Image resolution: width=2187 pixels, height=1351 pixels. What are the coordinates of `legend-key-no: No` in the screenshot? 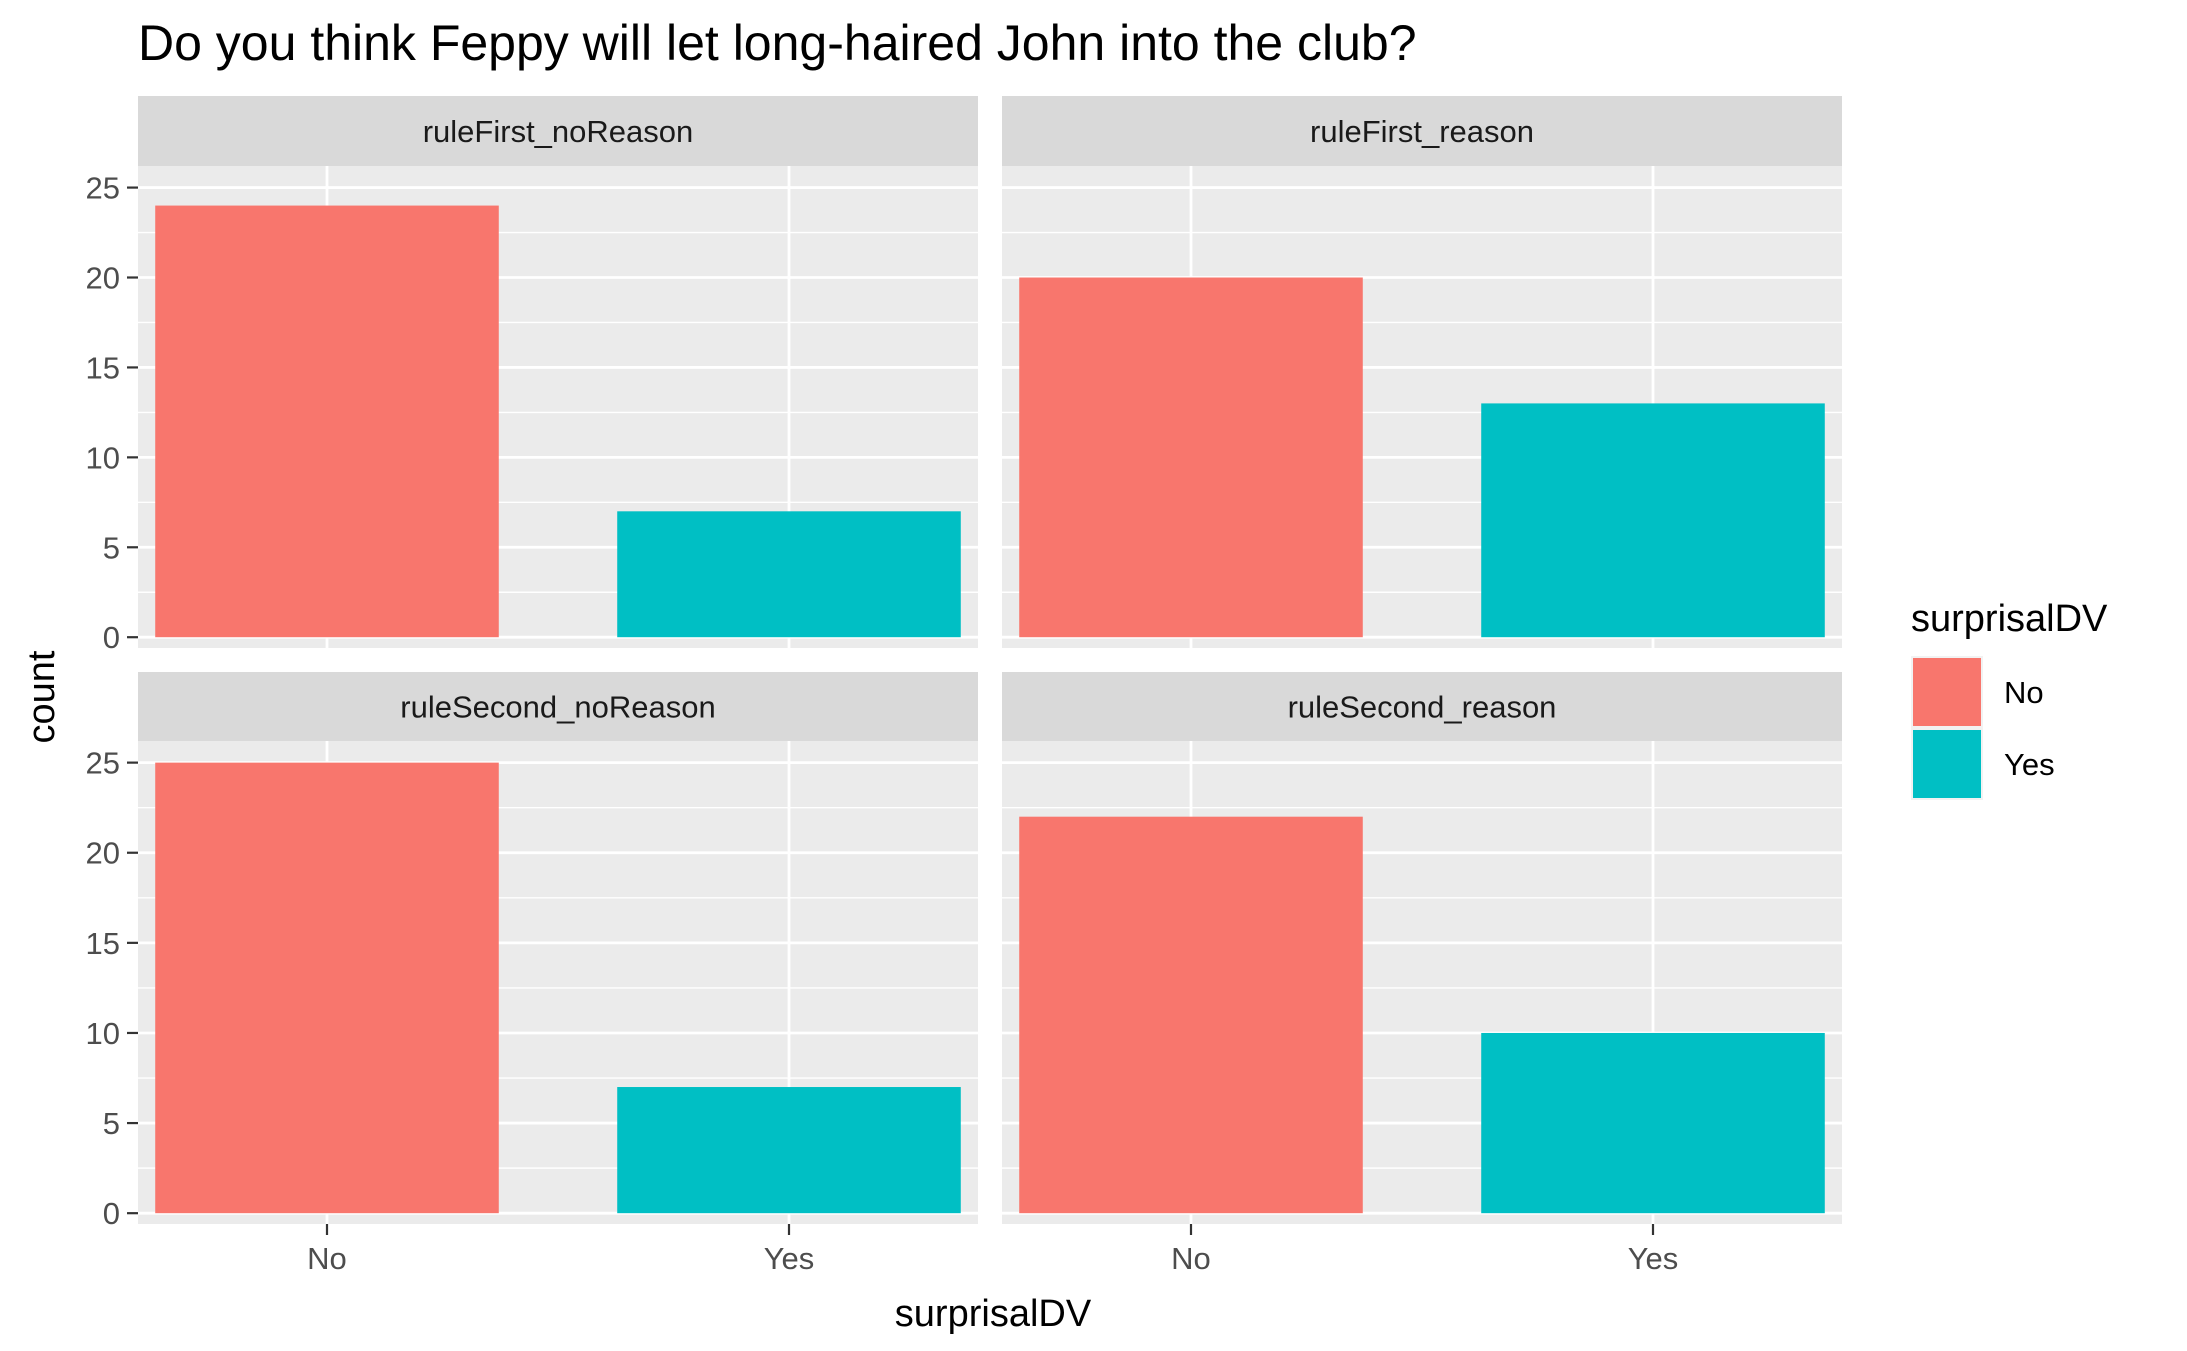 It's located at (1977, 692).